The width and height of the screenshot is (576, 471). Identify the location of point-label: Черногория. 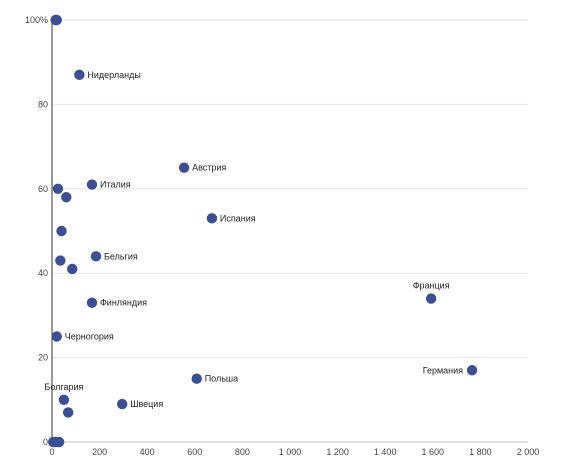
(89, 337).